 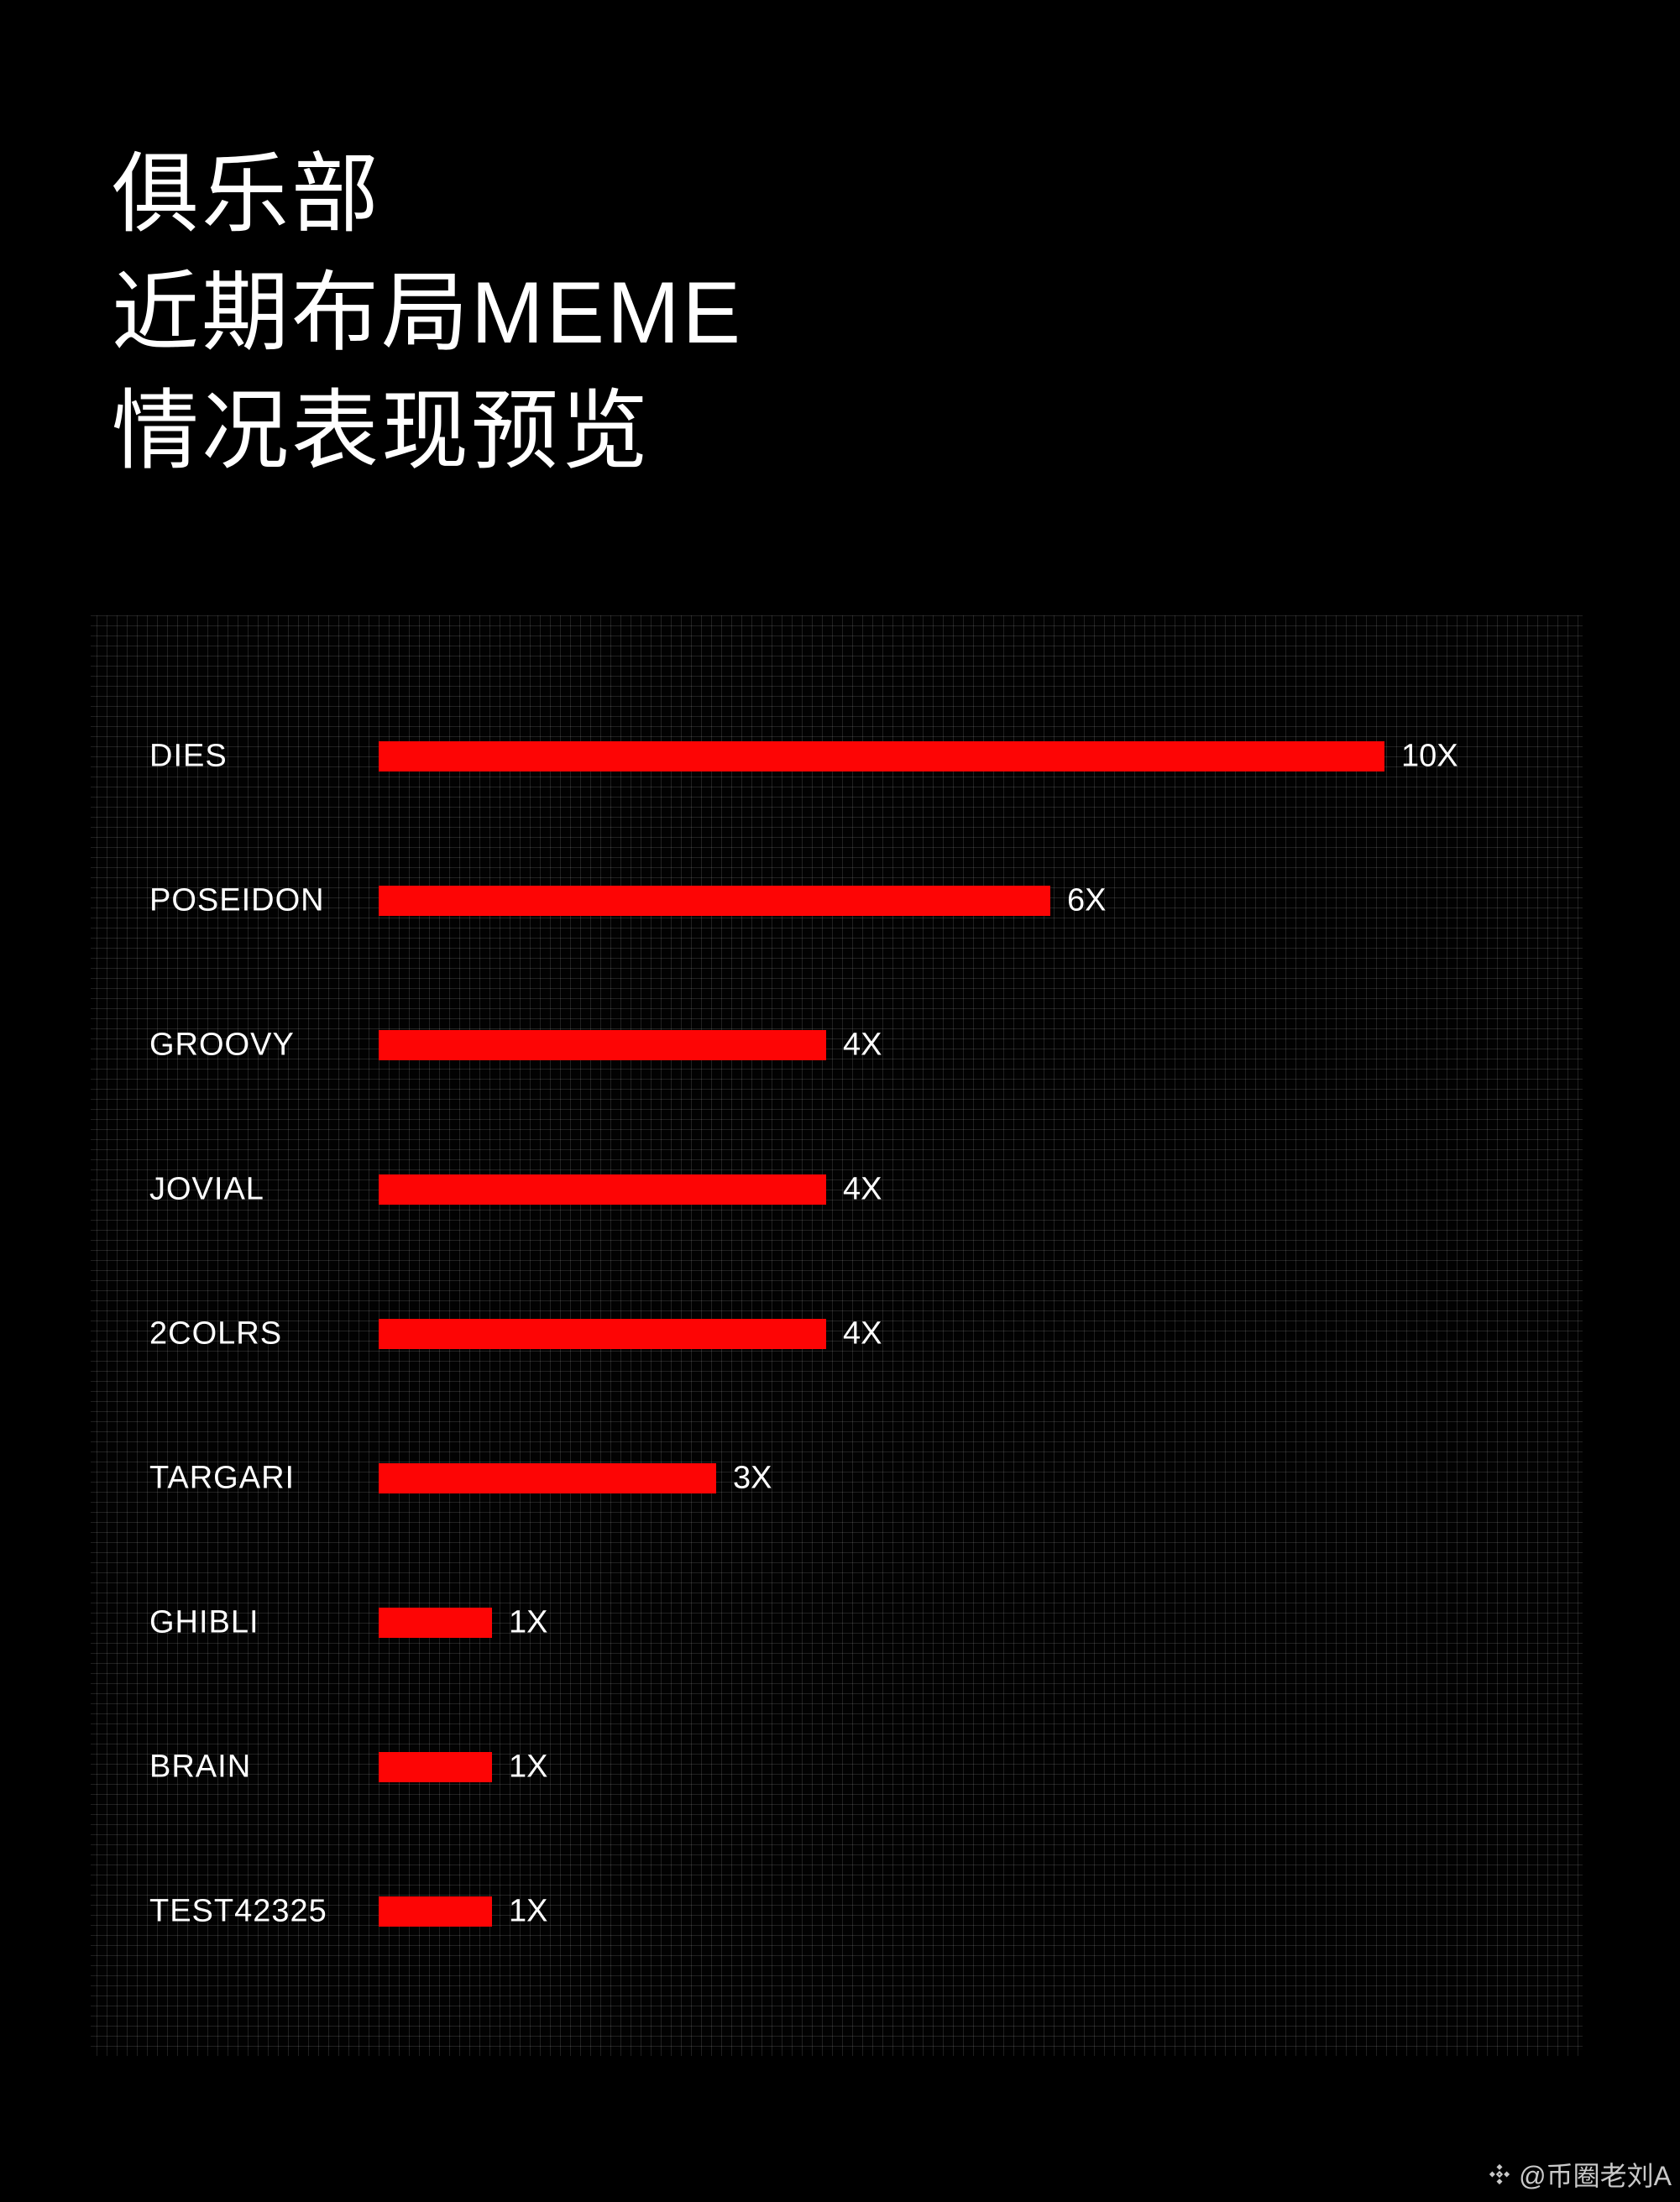 I want to click on category-label: DIES, so click(x=188, y=756).